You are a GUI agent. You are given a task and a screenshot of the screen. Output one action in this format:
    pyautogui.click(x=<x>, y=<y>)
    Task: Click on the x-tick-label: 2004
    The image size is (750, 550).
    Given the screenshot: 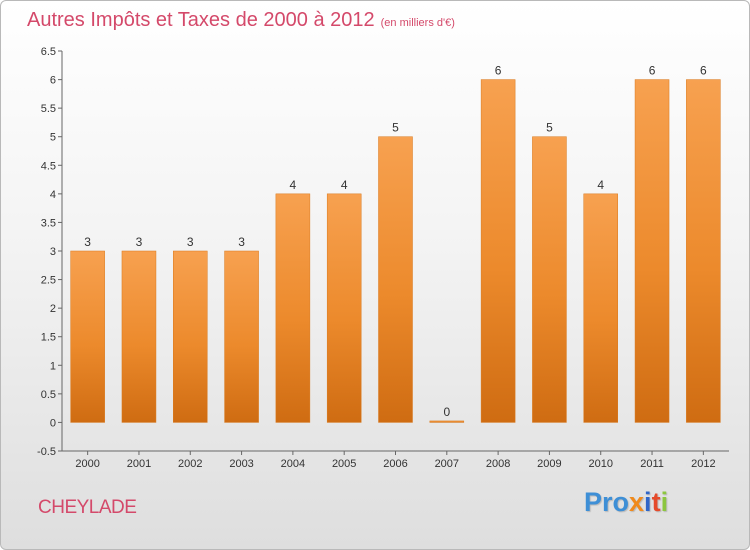 What is the action you would take?
    pyautogui.click(x=293, y=464)
    